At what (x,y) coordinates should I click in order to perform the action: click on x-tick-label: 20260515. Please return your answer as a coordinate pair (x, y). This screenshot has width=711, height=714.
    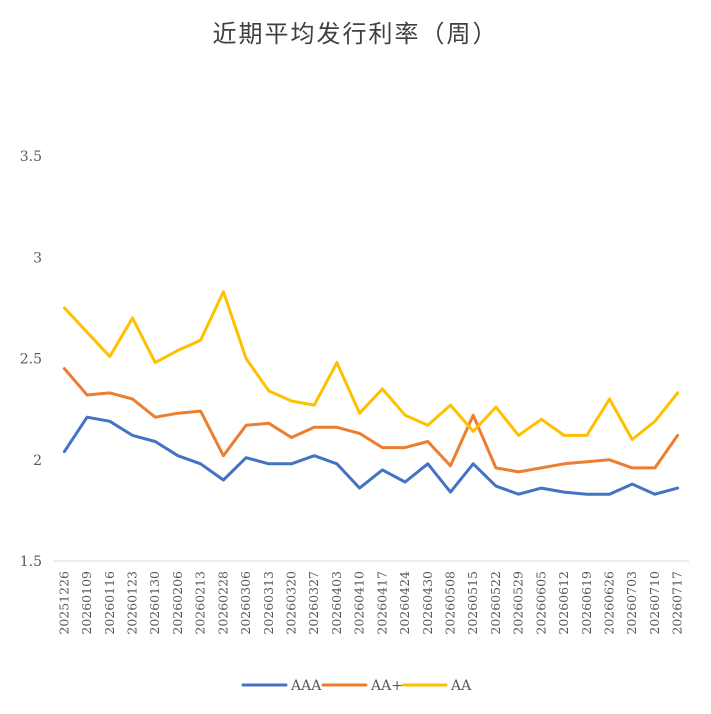
    Looking at the image, I should click on (472, 603).